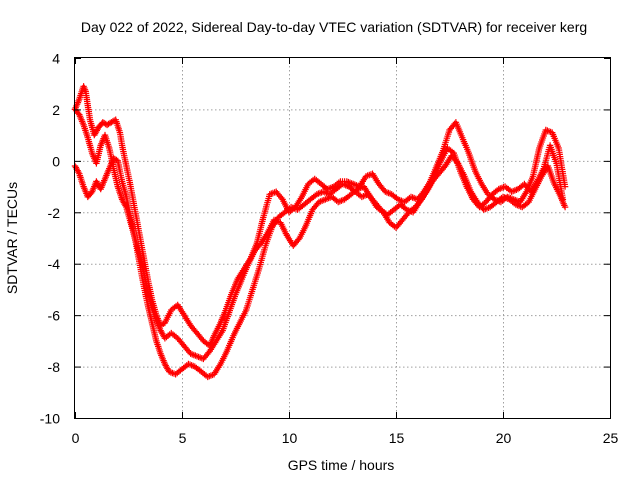  Describe the element at coordinates (50, 419) in the screenshot. I see `y-tick-label: -10` at that location.